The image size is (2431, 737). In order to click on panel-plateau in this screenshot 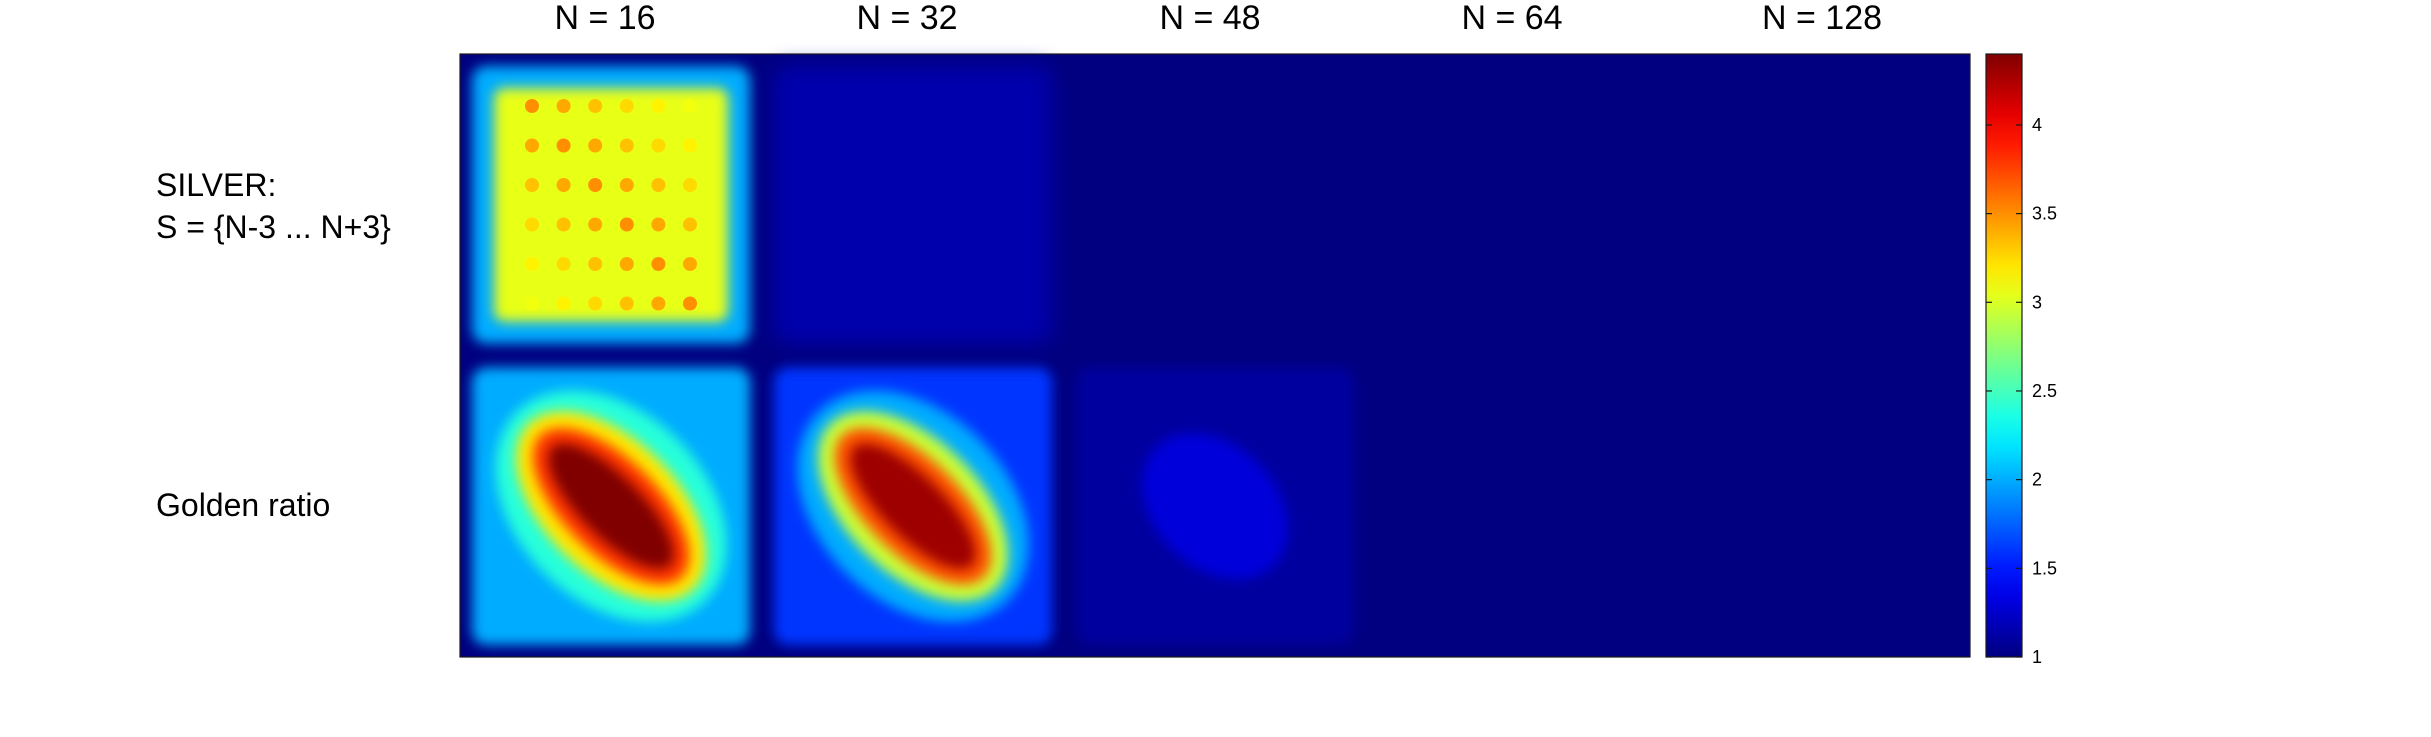, I will do `click(611, 205)`.